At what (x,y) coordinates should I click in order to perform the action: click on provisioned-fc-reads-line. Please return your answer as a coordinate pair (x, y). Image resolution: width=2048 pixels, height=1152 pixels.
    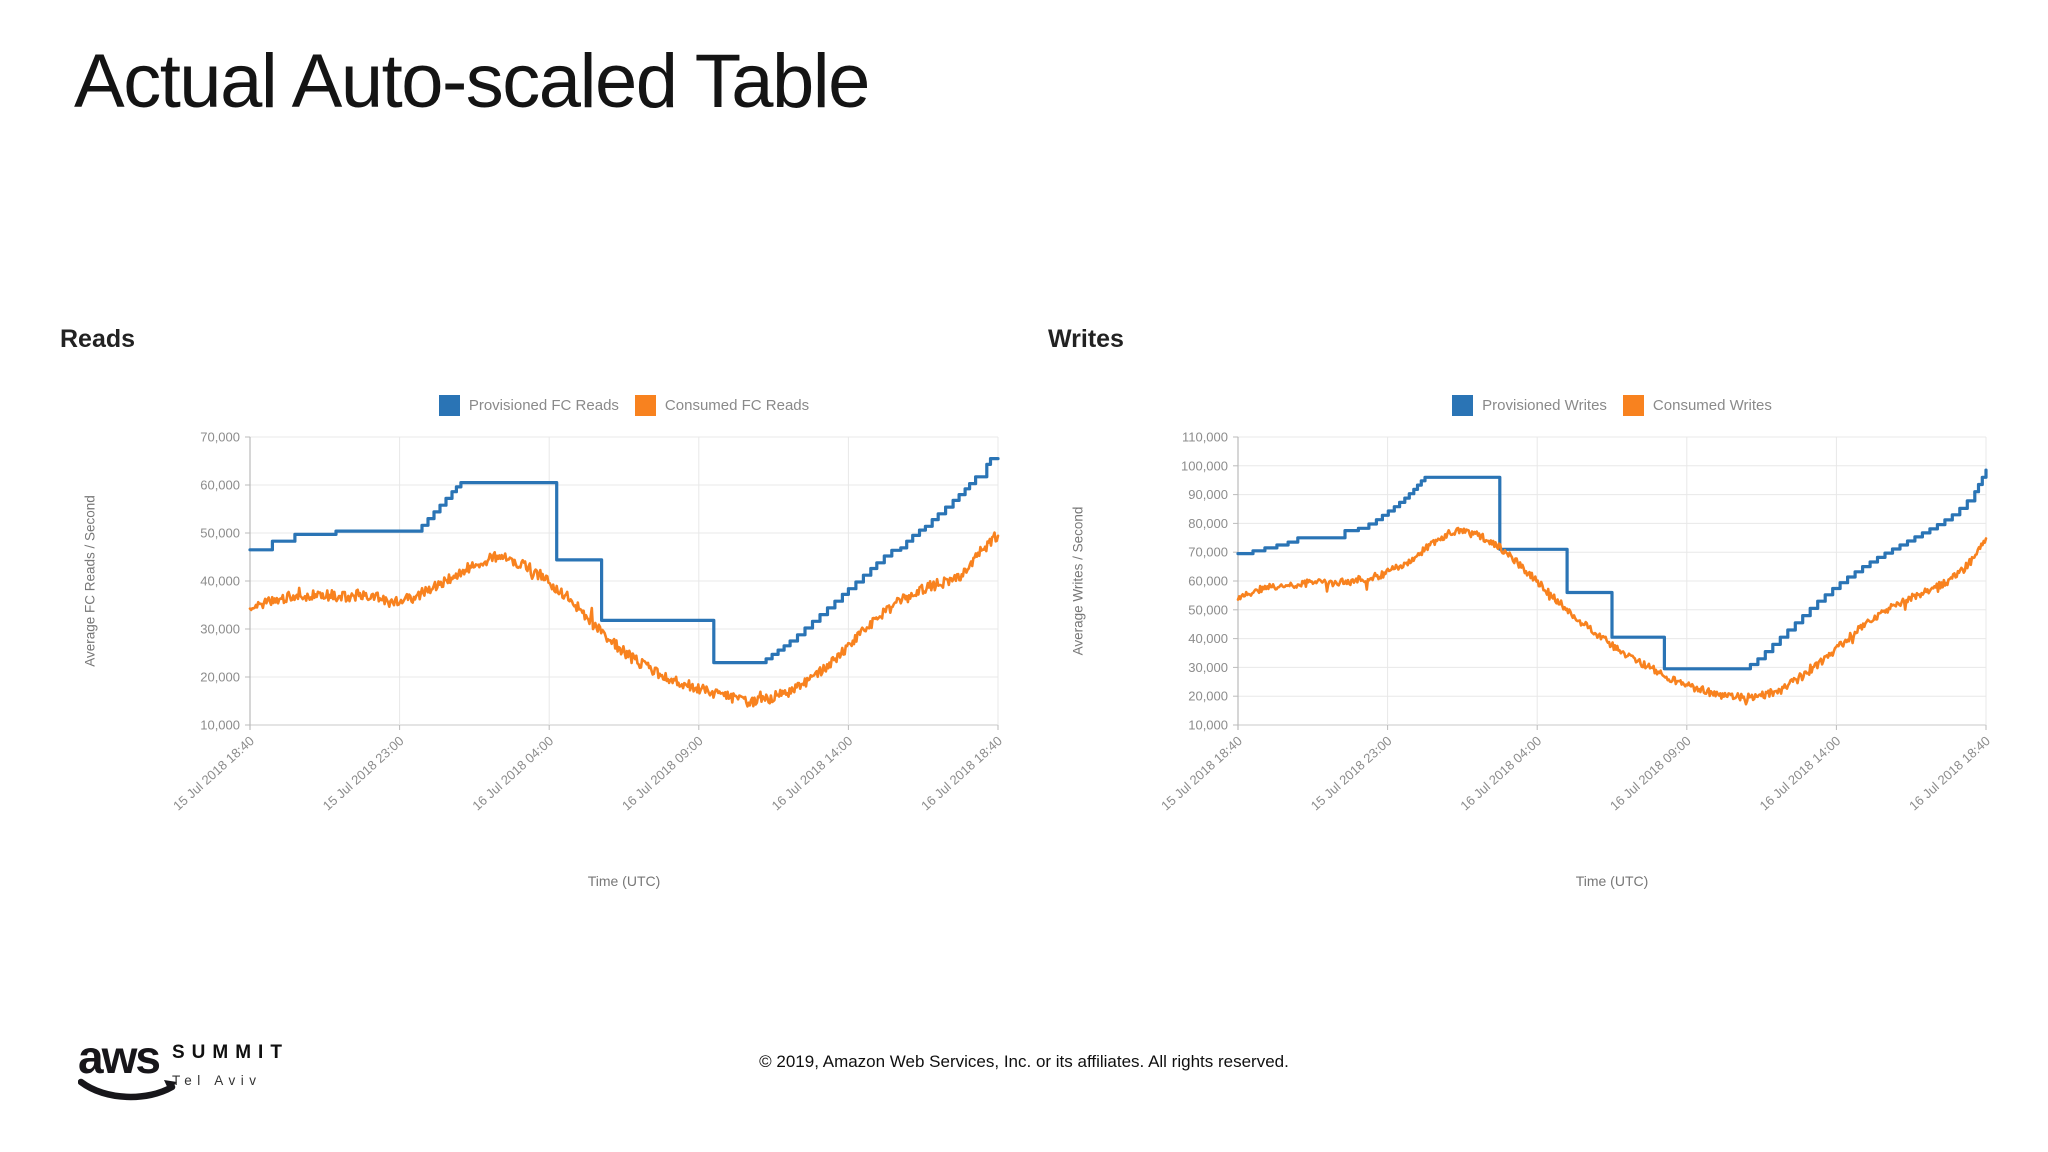
    Looking at the image, I should click on (624, 561).